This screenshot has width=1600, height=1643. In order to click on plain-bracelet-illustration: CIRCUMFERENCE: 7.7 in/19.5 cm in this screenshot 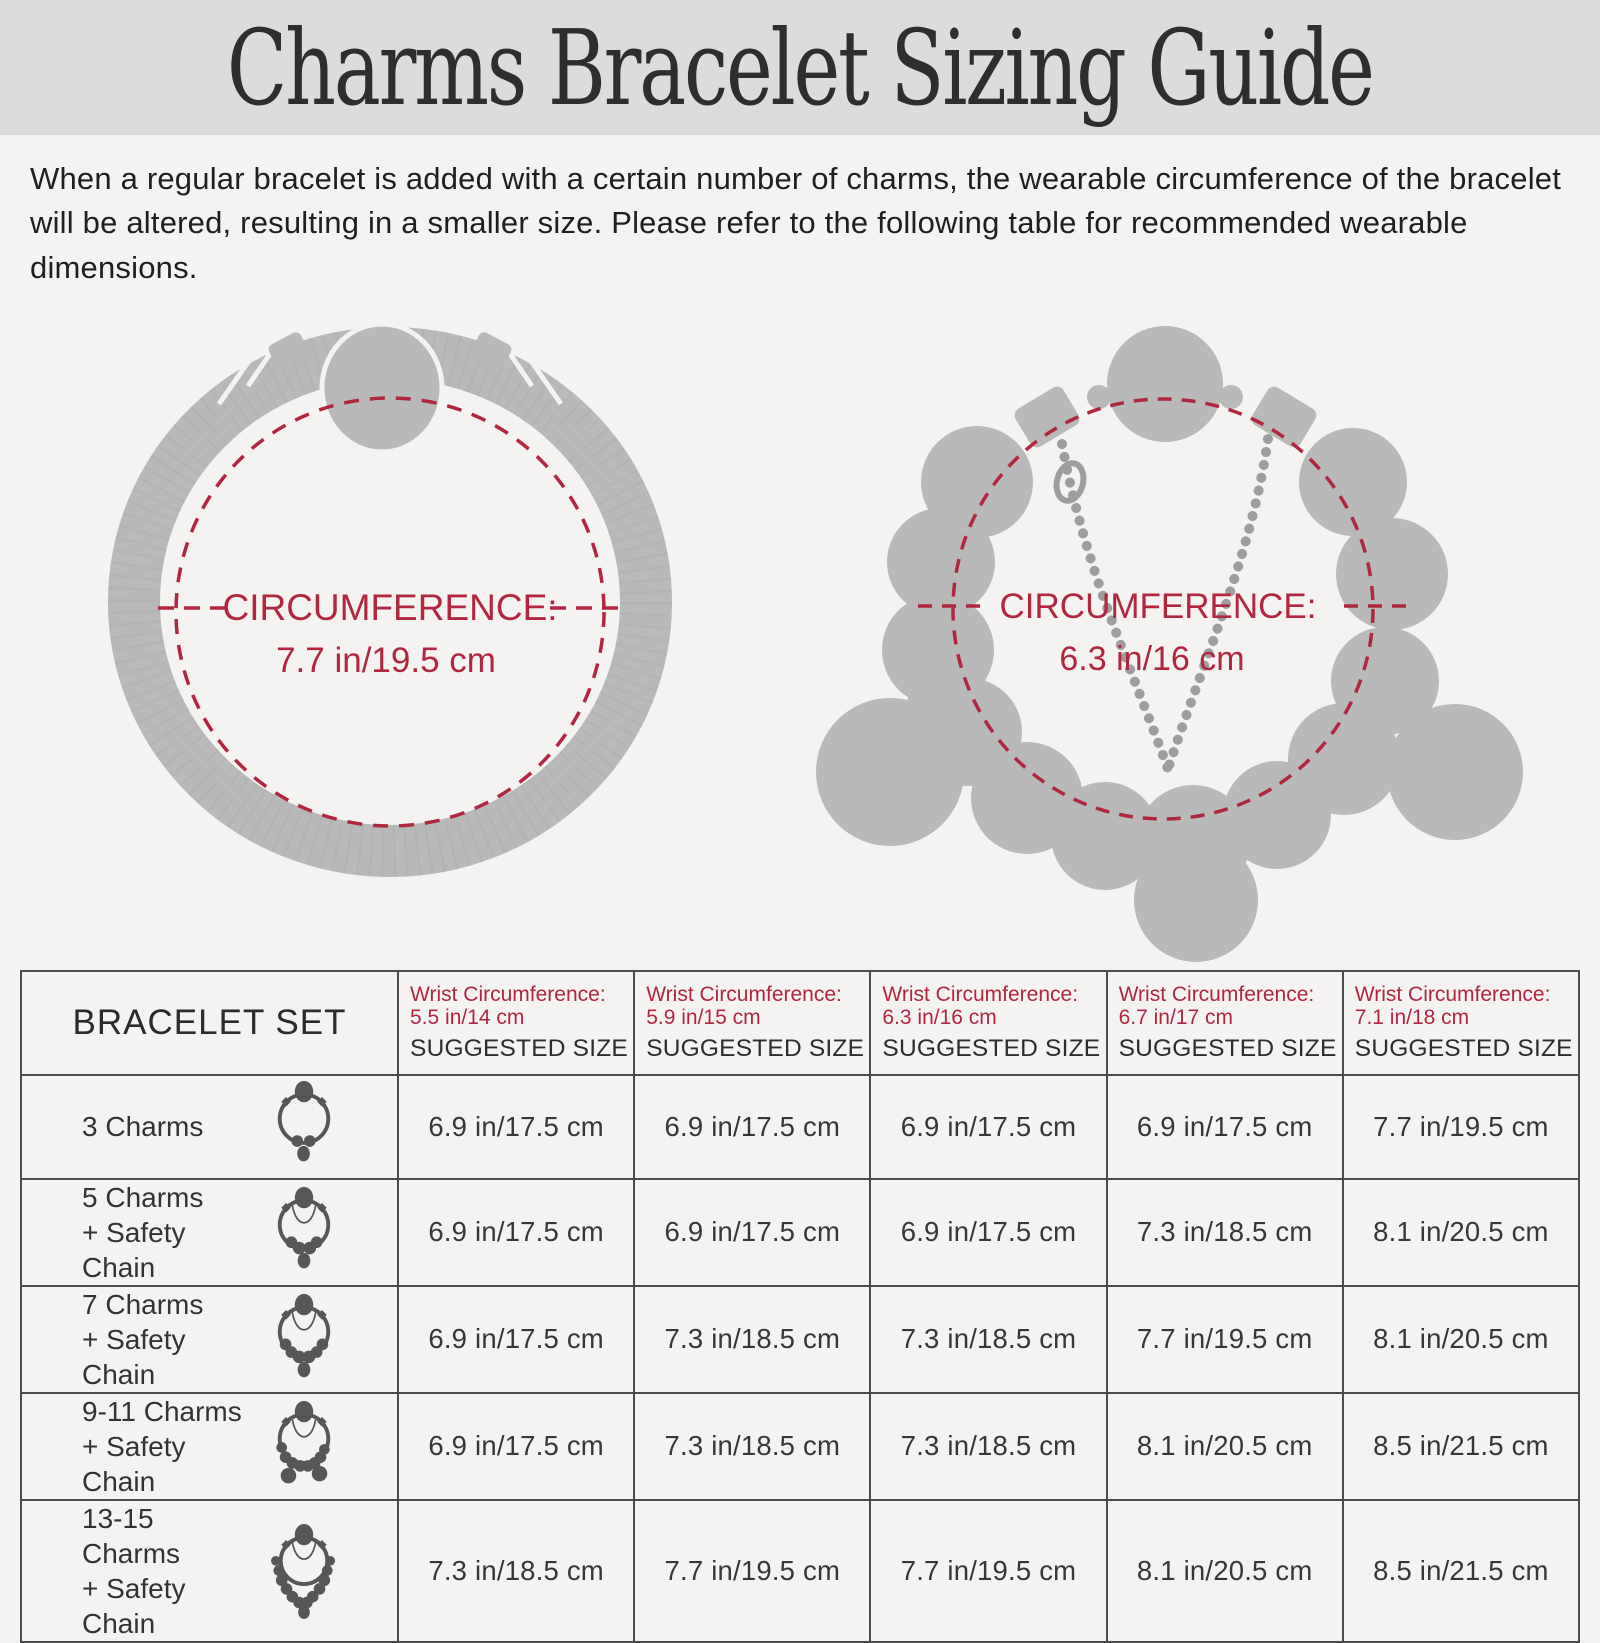, I will do `click(390, 599)`.